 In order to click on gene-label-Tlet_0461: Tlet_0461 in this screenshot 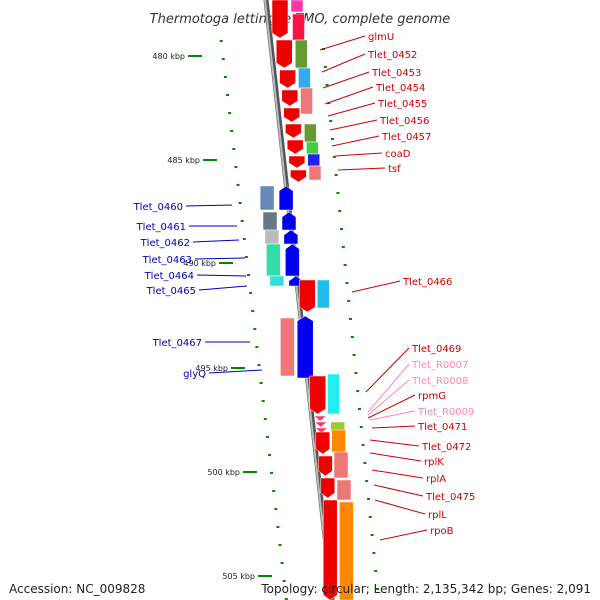, I will do `click(161, 227)`.